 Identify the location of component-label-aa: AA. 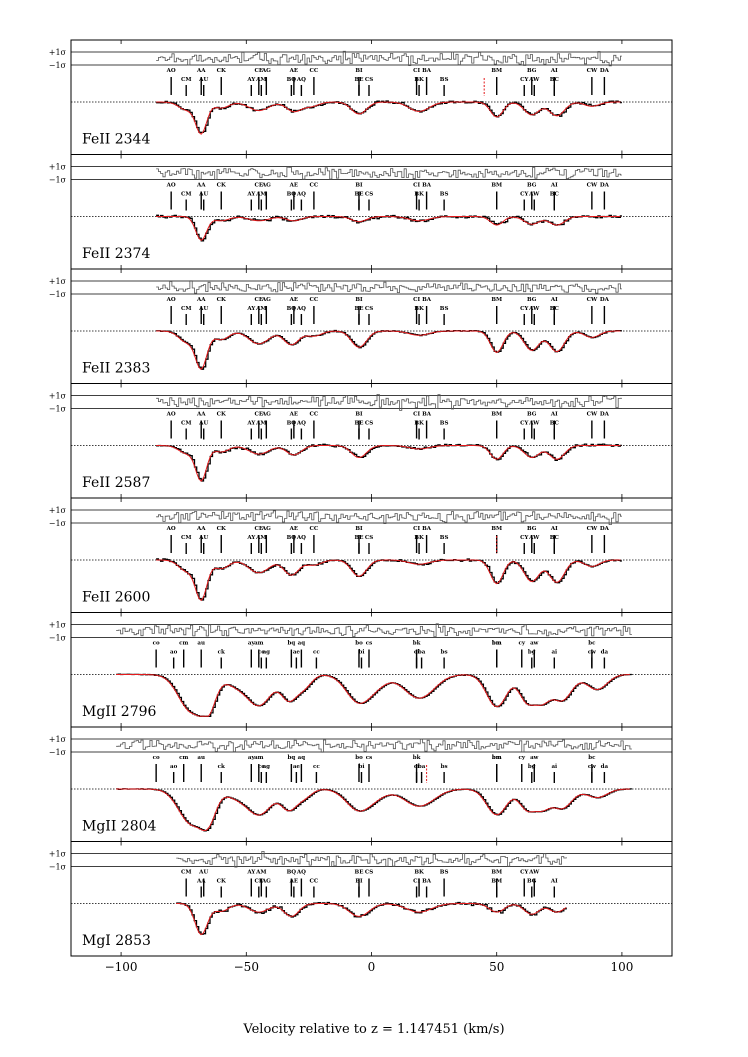
(201, 415).